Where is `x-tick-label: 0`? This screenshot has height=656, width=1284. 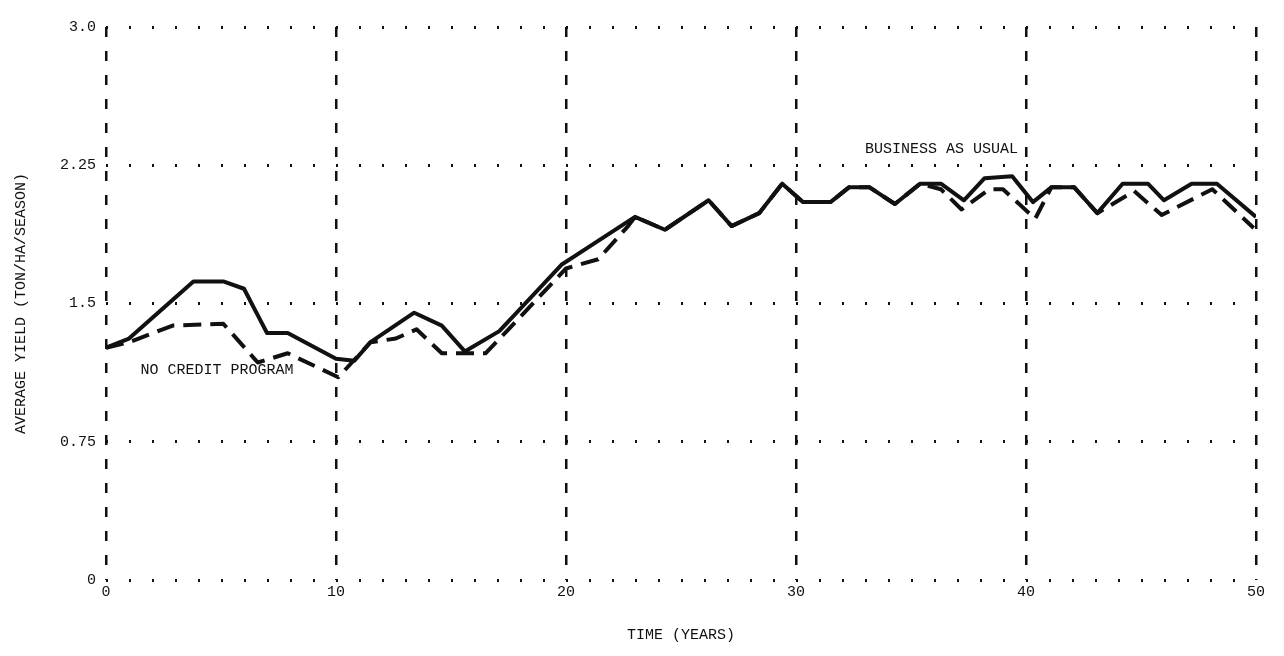 x-tick-label: 0 is located at coordinates (106, 592).